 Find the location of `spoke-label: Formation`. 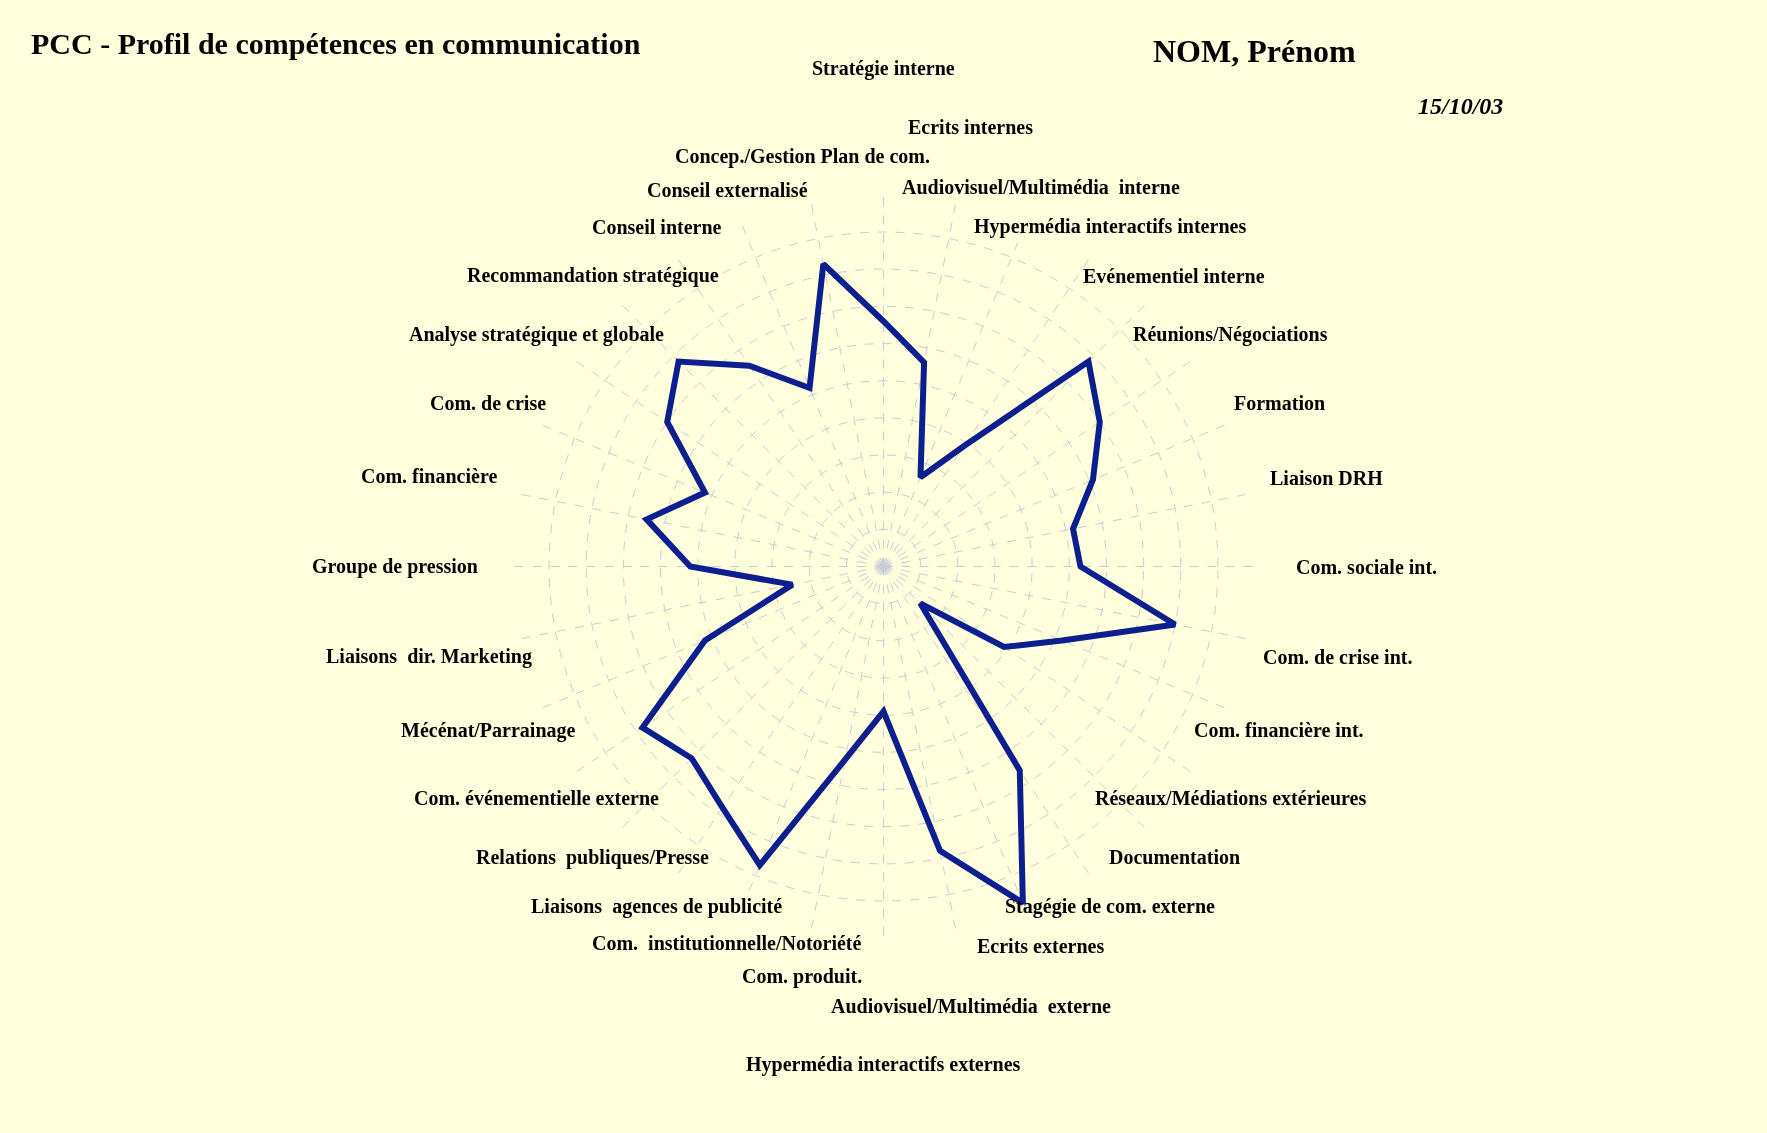

spoke-label: Formation is located at coordinates (1280, 403).